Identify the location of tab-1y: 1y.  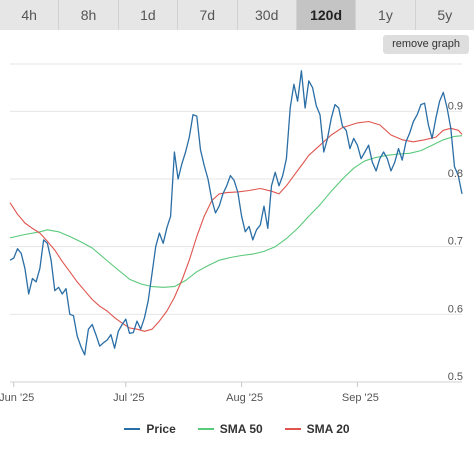
(386, 15).